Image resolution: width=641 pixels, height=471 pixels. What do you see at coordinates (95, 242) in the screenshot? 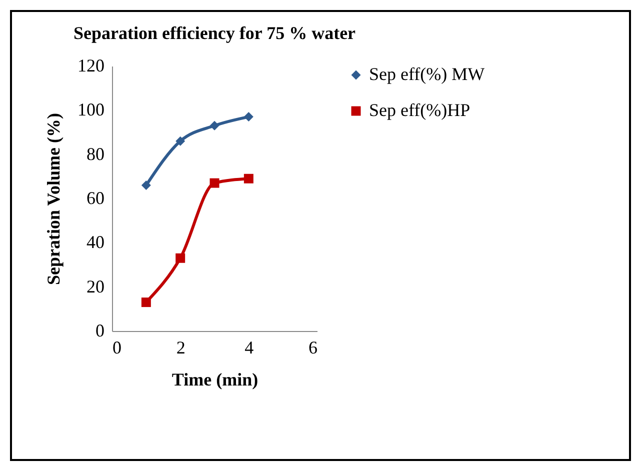
I see `y-tick-label: 40` at bounding box center [95, 242].